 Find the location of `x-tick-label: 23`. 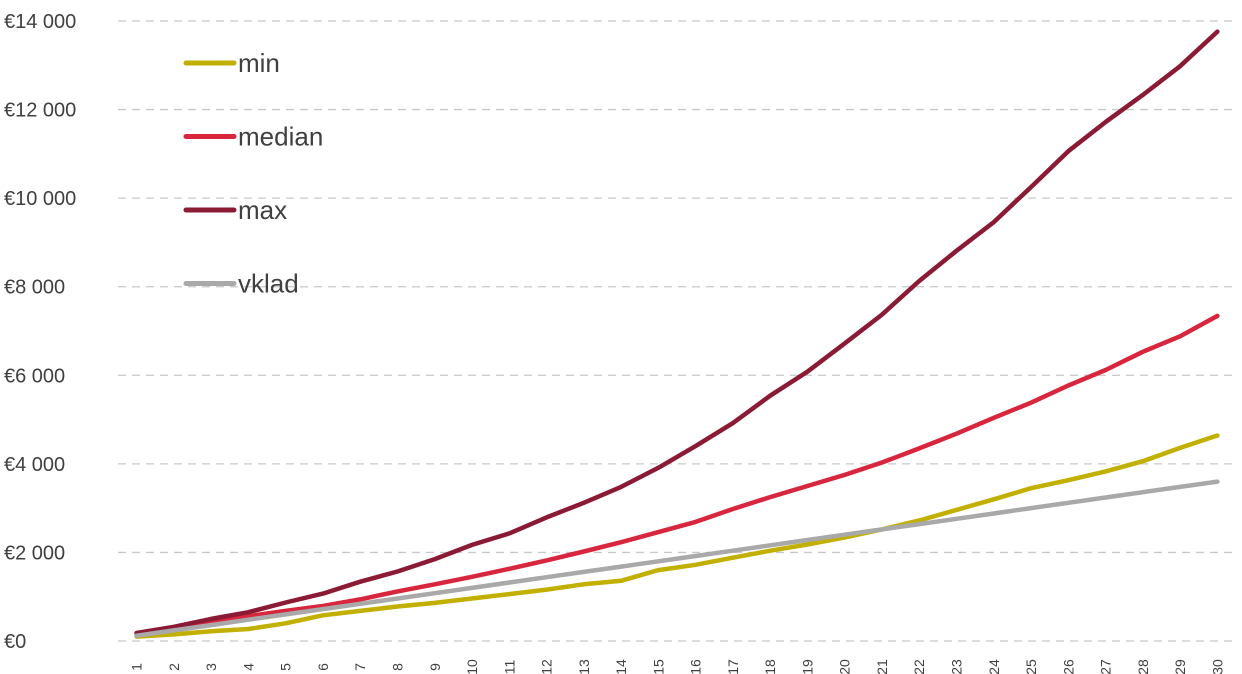

x-tick-label: 23 is located at coordinates (957, 666).